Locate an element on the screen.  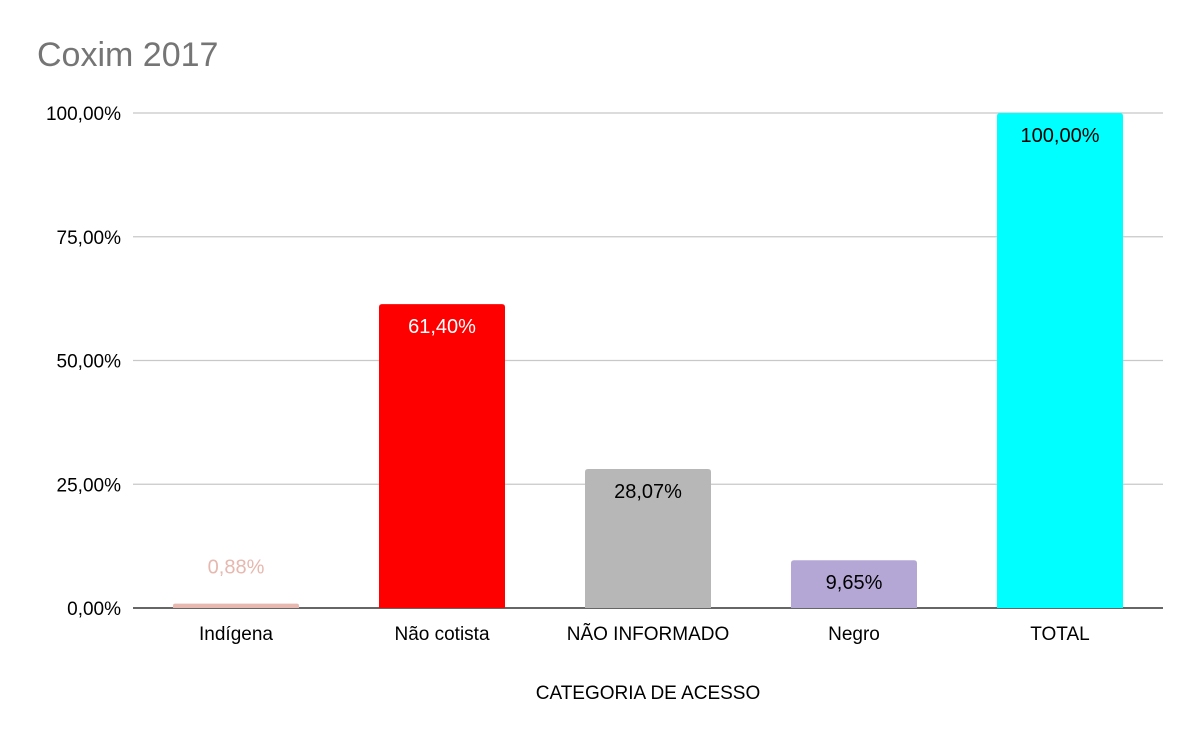
x-tick-label: NÃO INFORMADO is located at coordinates (648, 634).